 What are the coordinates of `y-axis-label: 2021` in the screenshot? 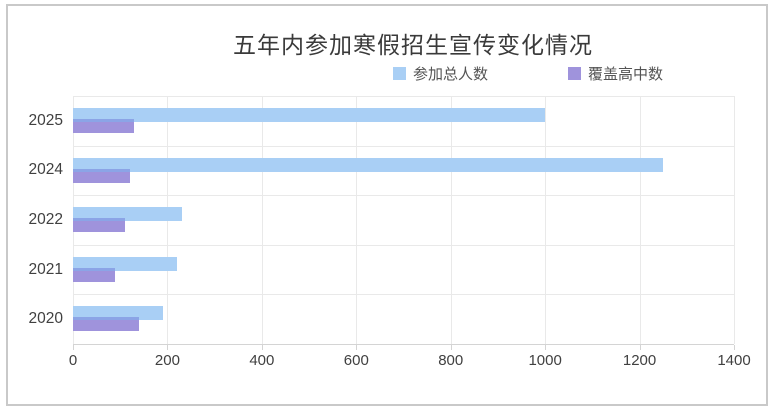 It's located at (45, 269).